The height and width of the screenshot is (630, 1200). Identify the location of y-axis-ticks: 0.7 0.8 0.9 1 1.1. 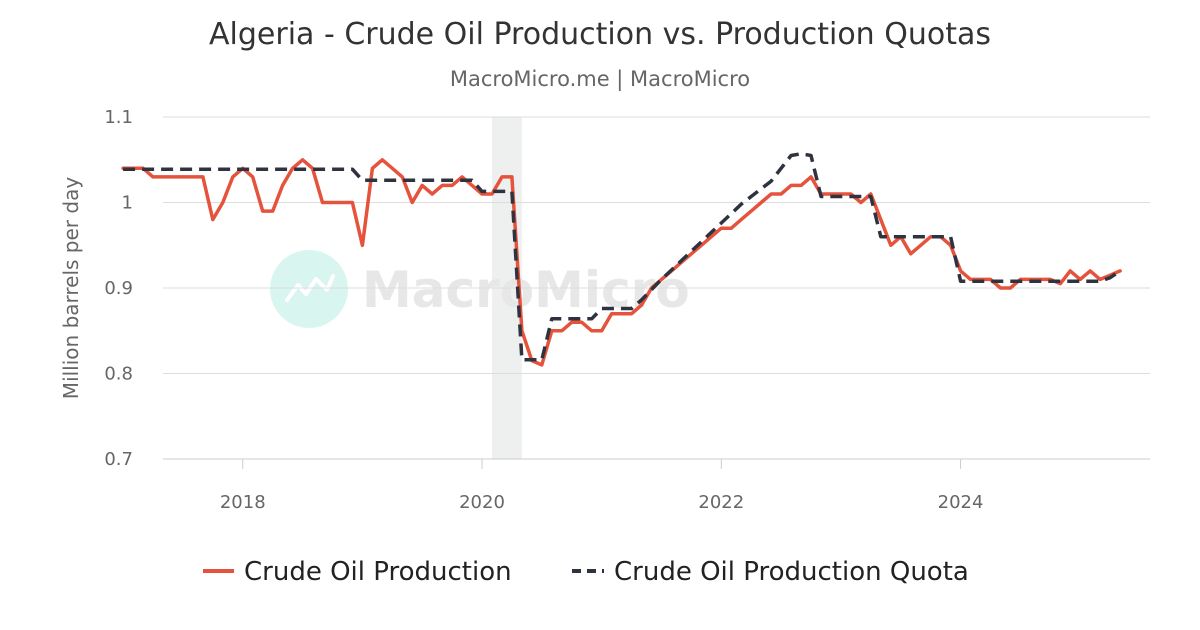
(118, 288).